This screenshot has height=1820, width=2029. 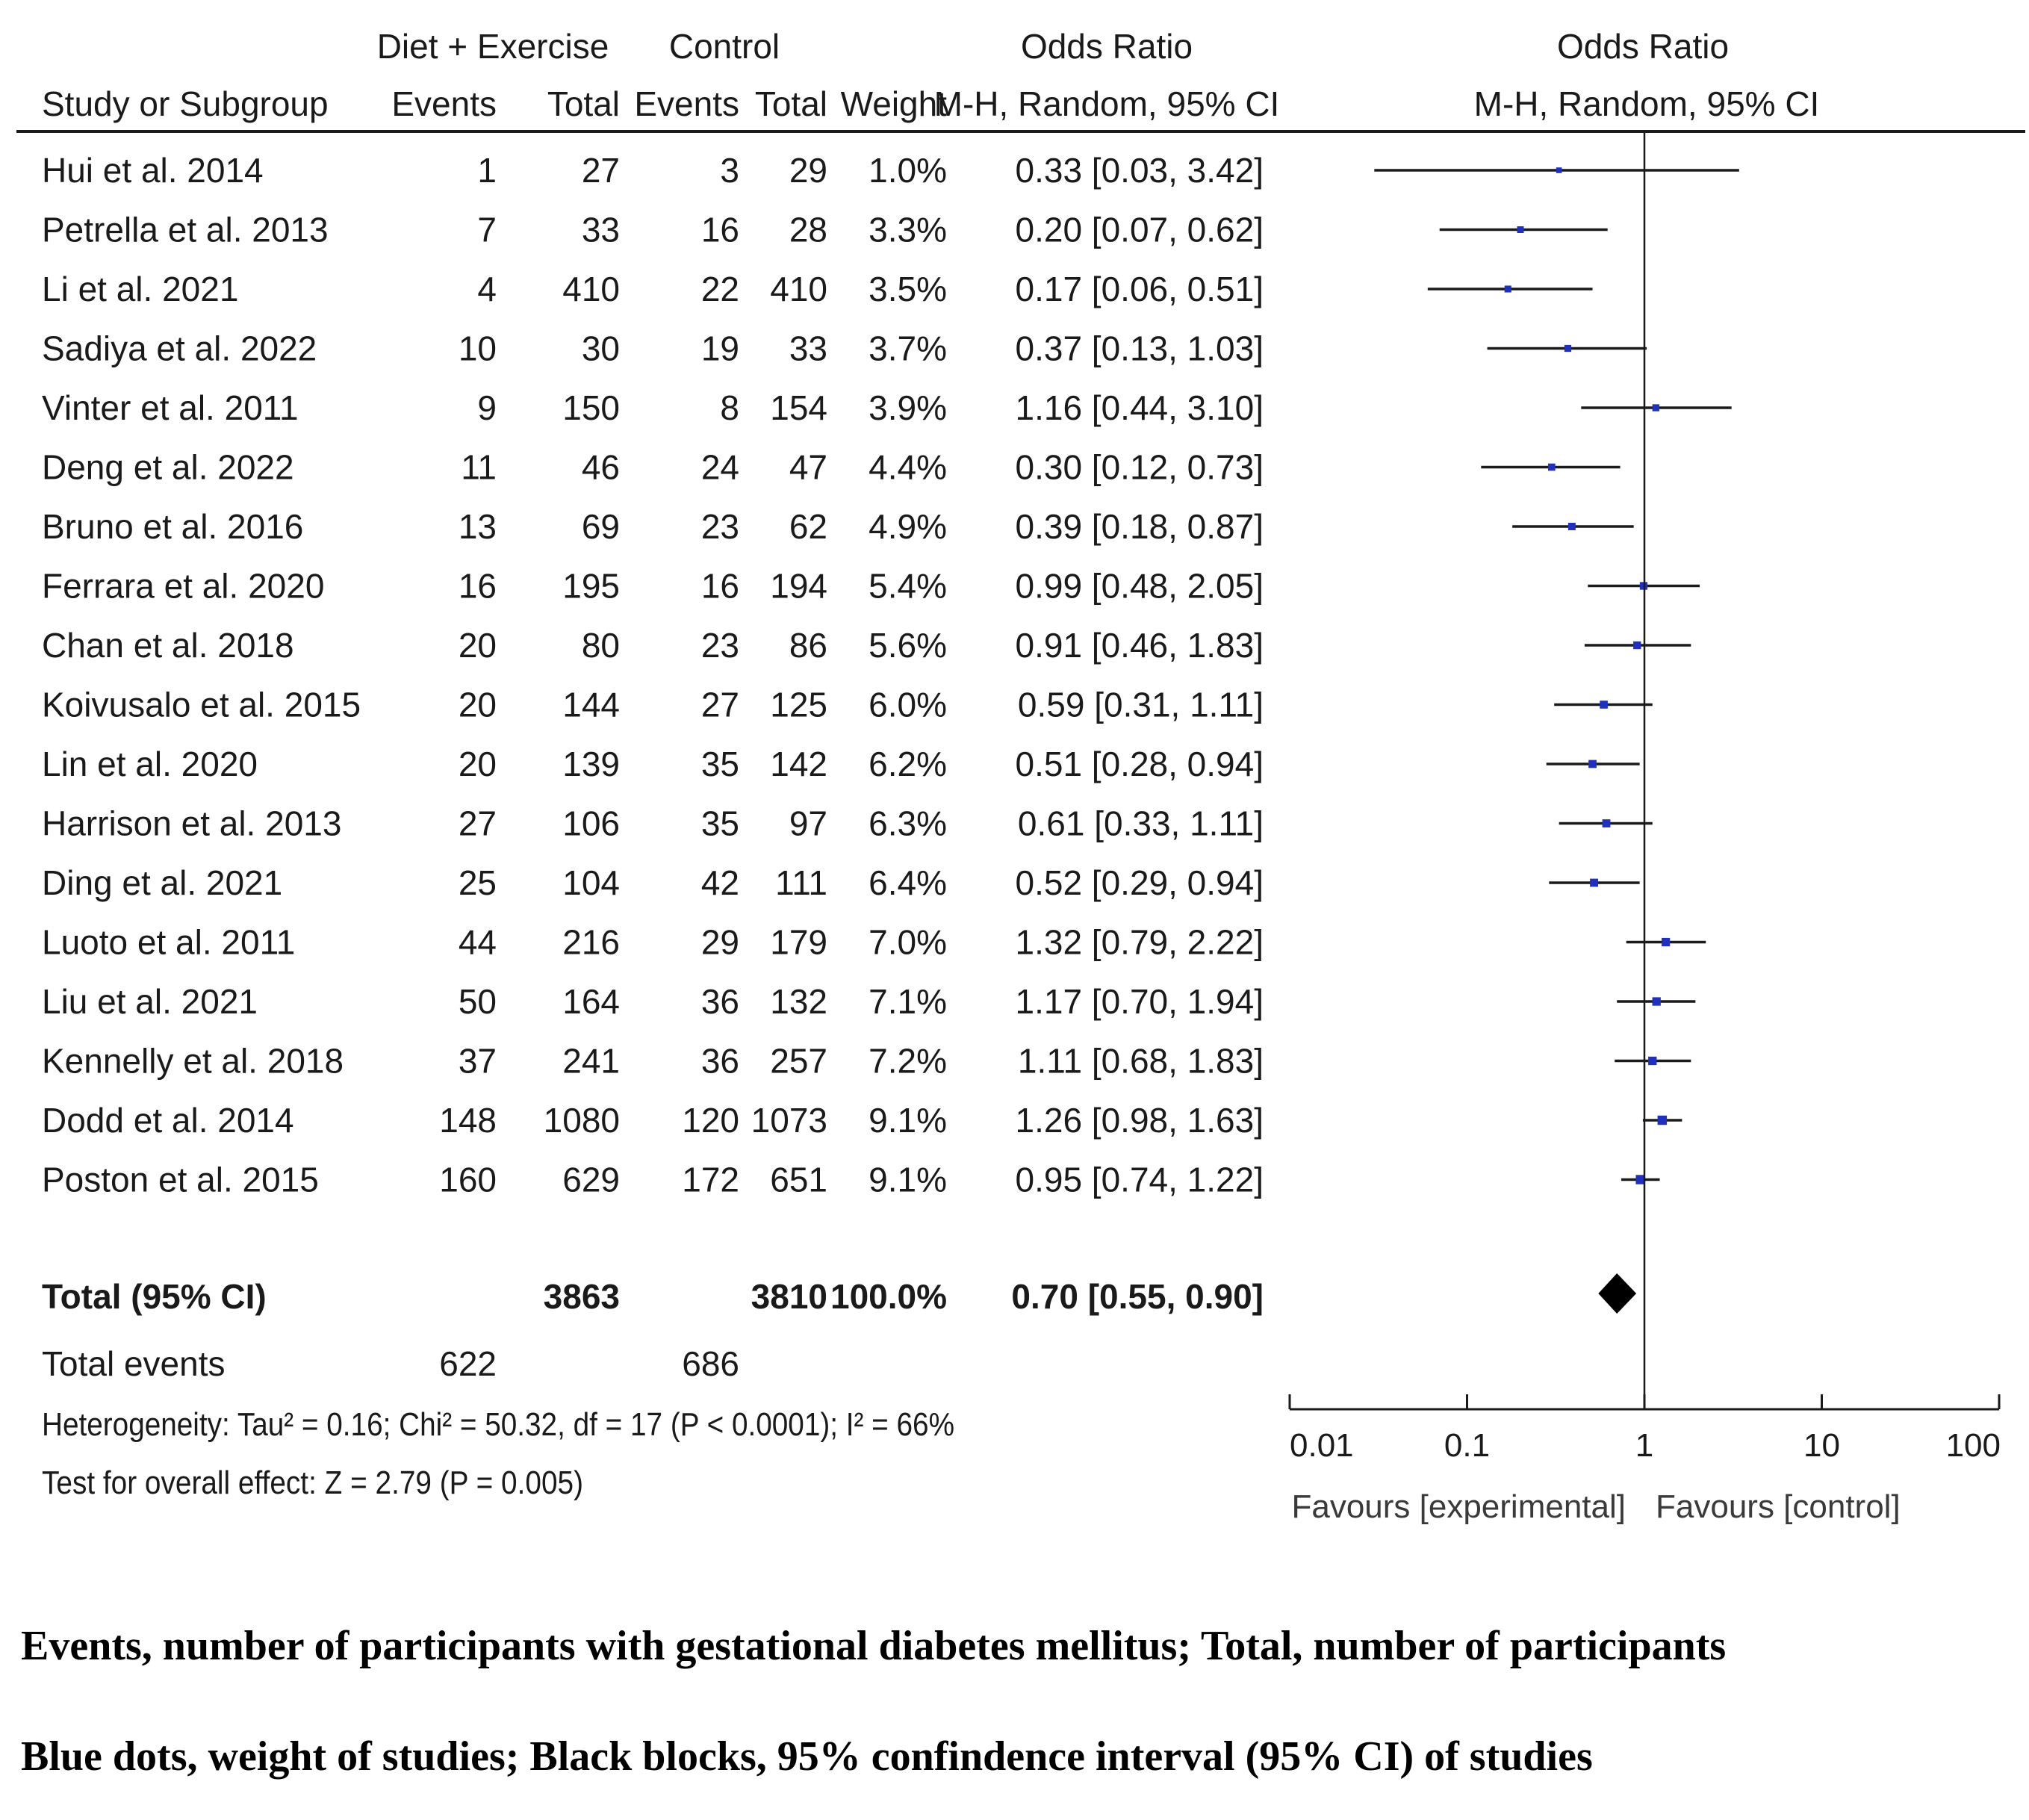 I want to click on total1-cell: 80, so click(x=601, y=645).